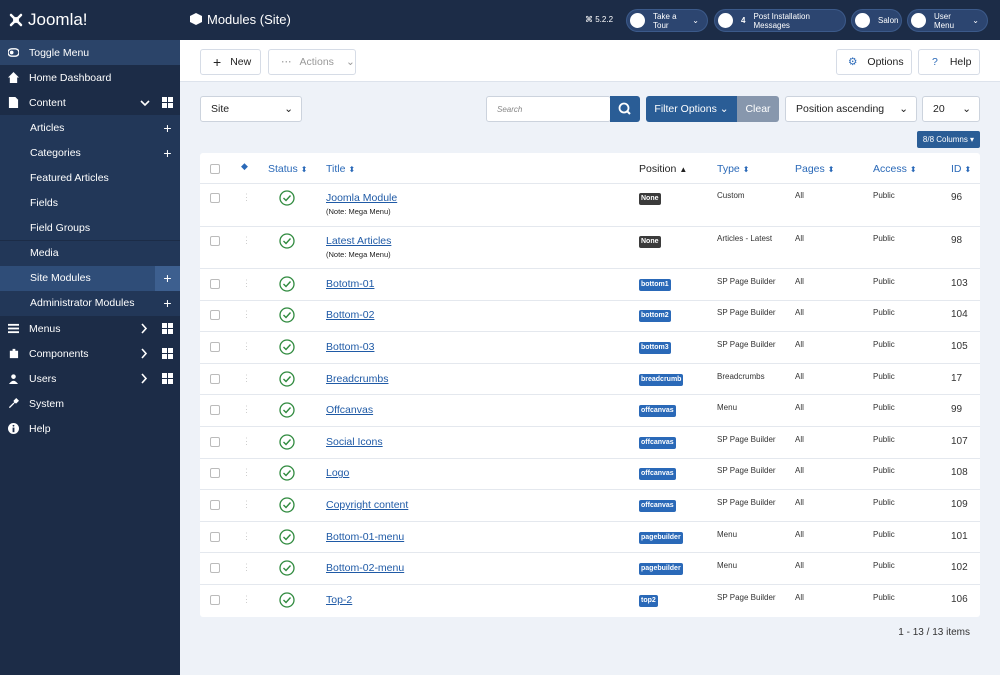  Describe the element at coordinates (959, 283) in the screenshot. I see `module-id: 103` at that location.